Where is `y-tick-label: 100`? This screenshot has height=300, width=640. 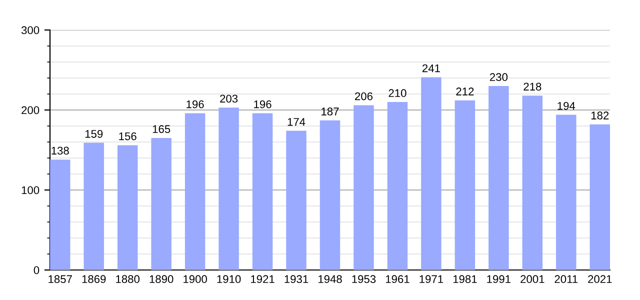 y-tick-label: 100 is located at coordinates (31, 190).